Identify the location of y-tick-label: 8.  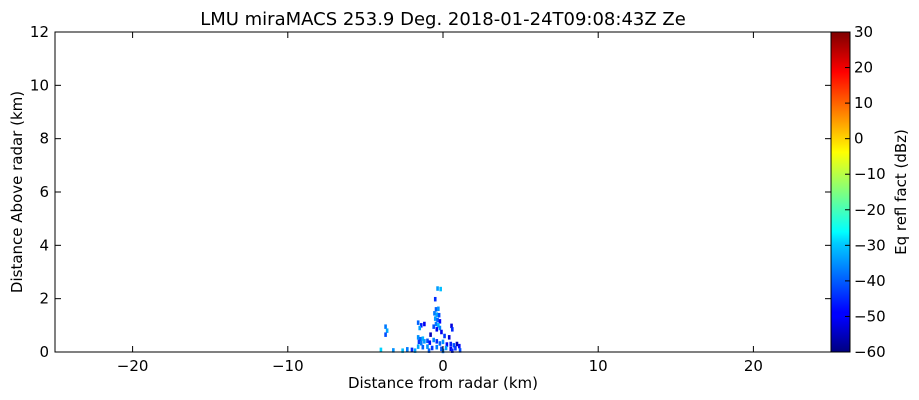
(44, 139).